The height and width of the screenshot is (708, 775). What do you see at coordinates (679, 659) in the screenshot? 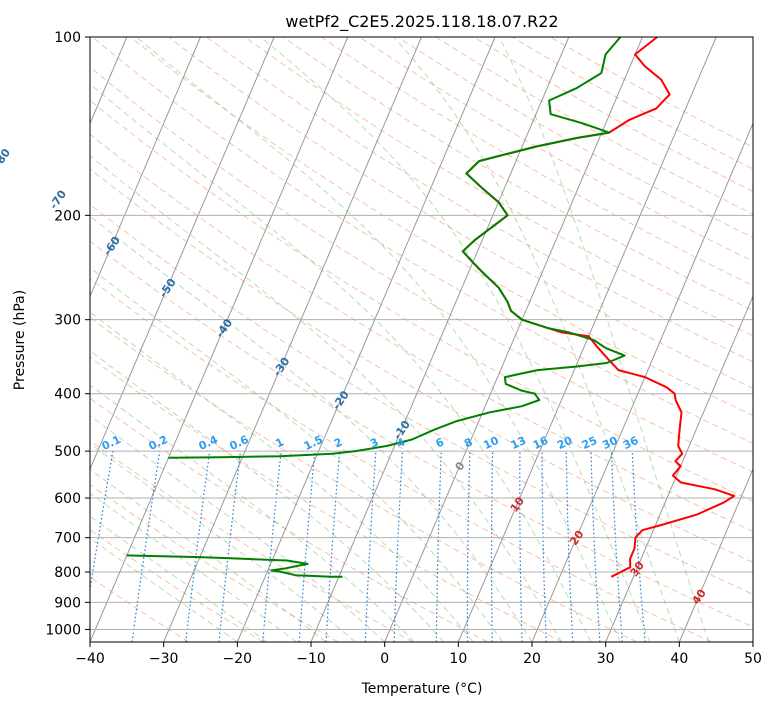
I see `x-tick-label: 40` at bounding box center [679, 659].